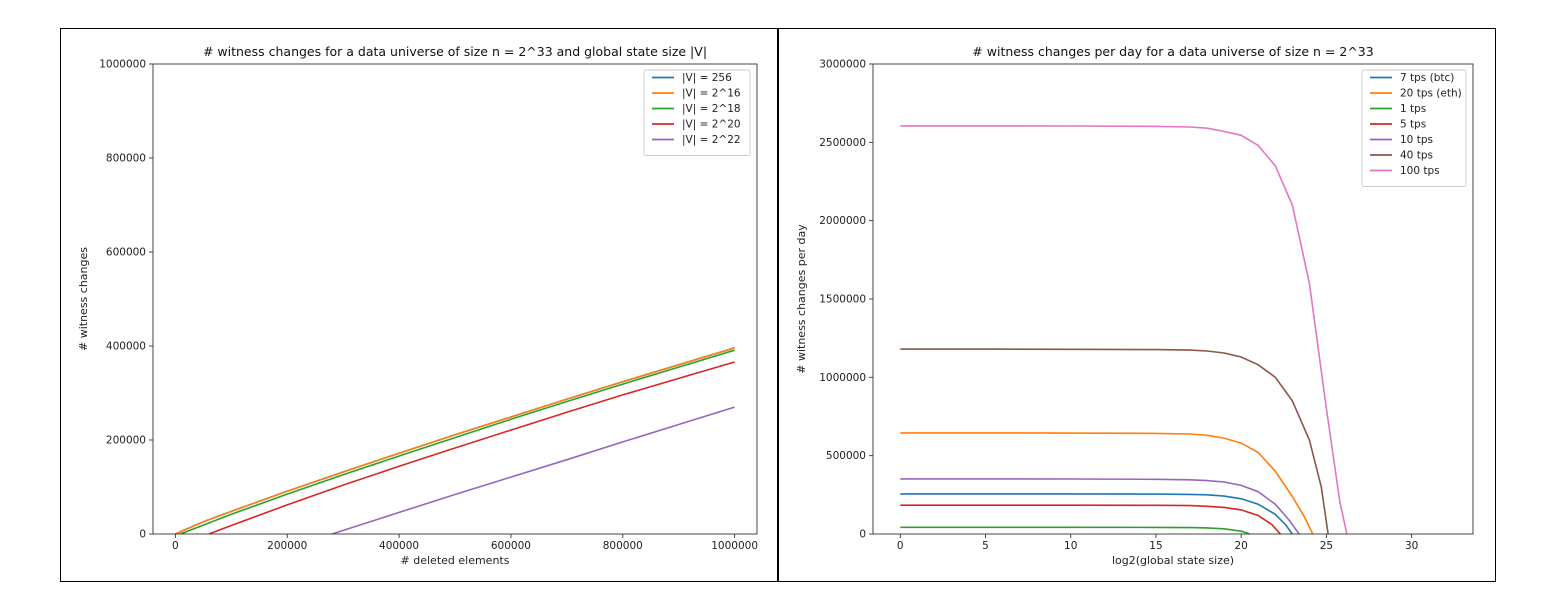 The height and width of the screenshot is (602, 1562). What do you see at coordinates (1416, 156) in the screenshot?
I see `right-chart-legend-label: 40 tps` at bounding box center [1416, 156].